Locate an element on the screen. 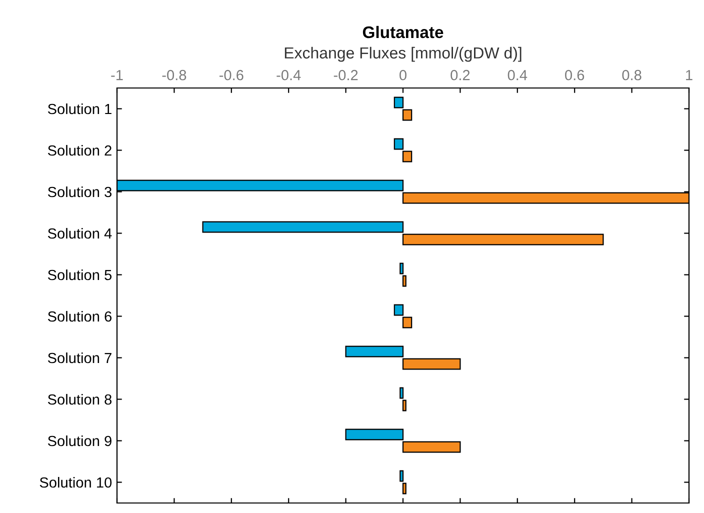  y-tick-label: Solution 5 is located at coordinates (80, 274).